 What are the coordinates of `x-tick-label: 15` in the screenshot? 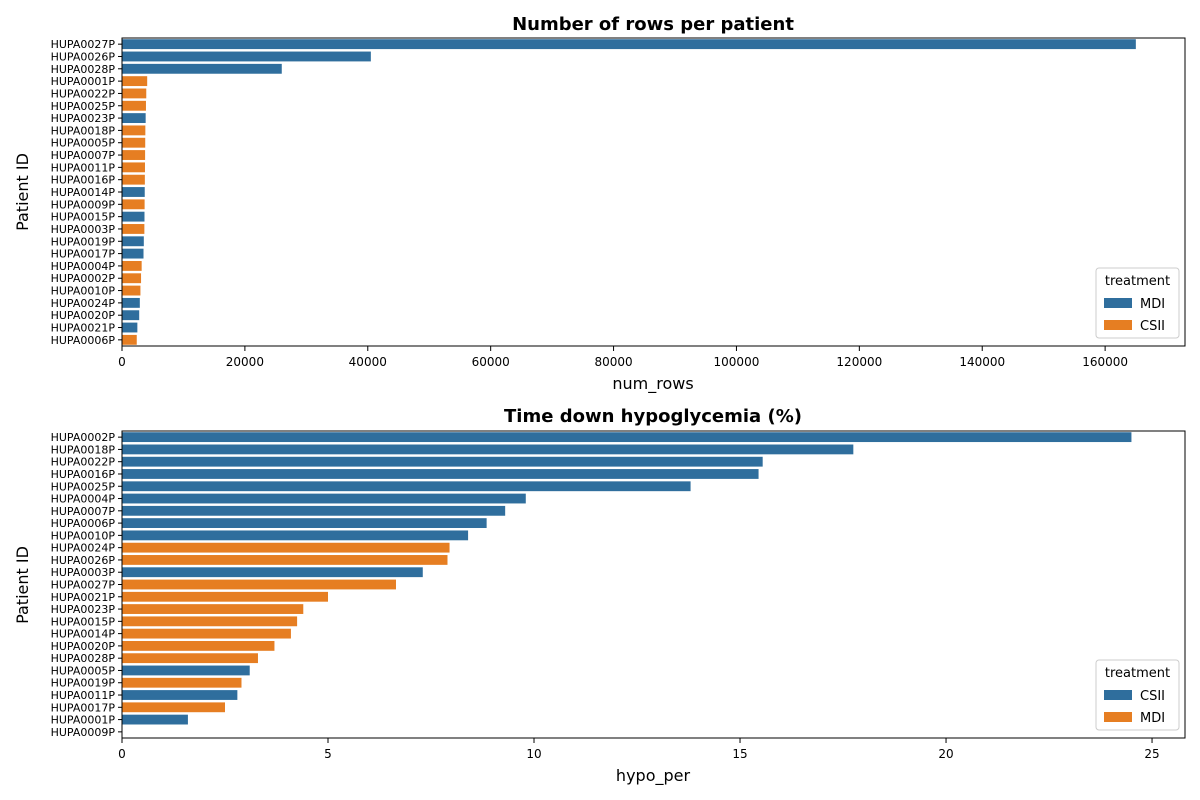 It's located at (739, 754).